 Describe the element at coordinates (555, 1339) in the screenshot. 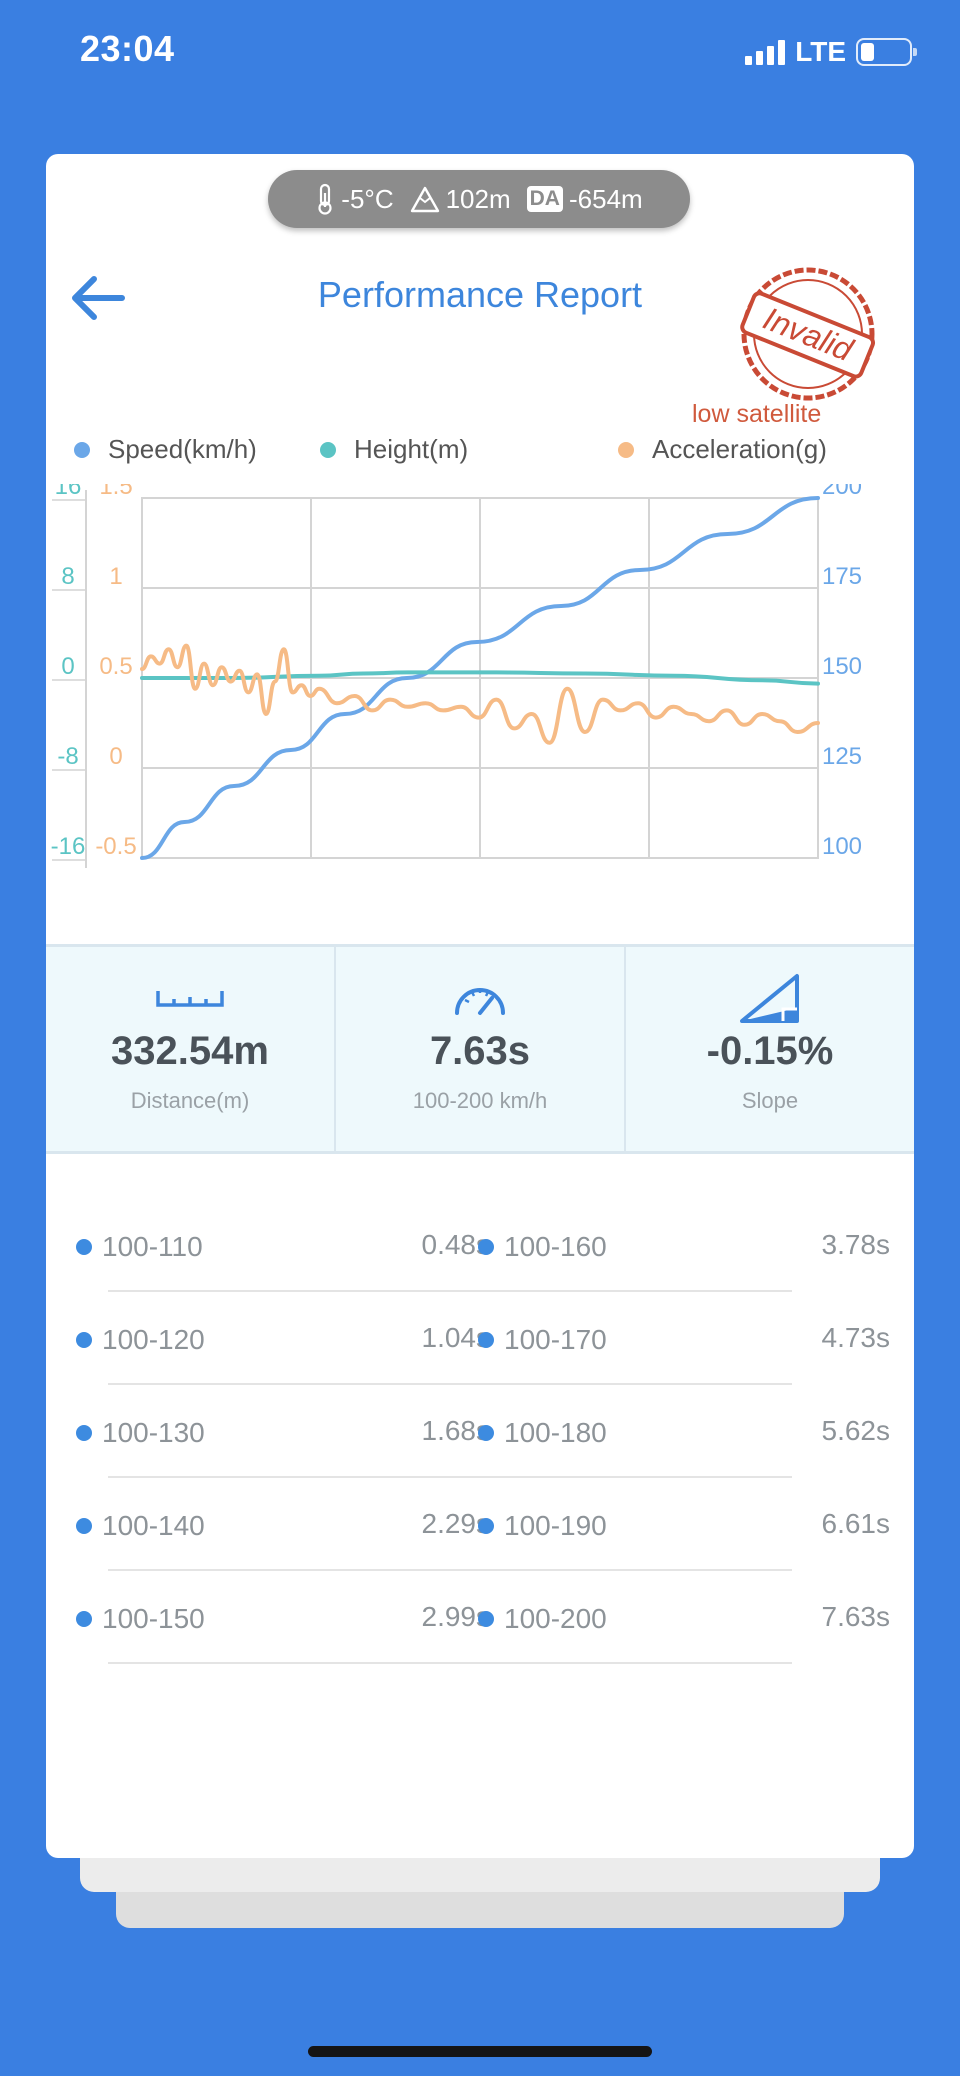

I see `split-range-label: 100-170` at that location.